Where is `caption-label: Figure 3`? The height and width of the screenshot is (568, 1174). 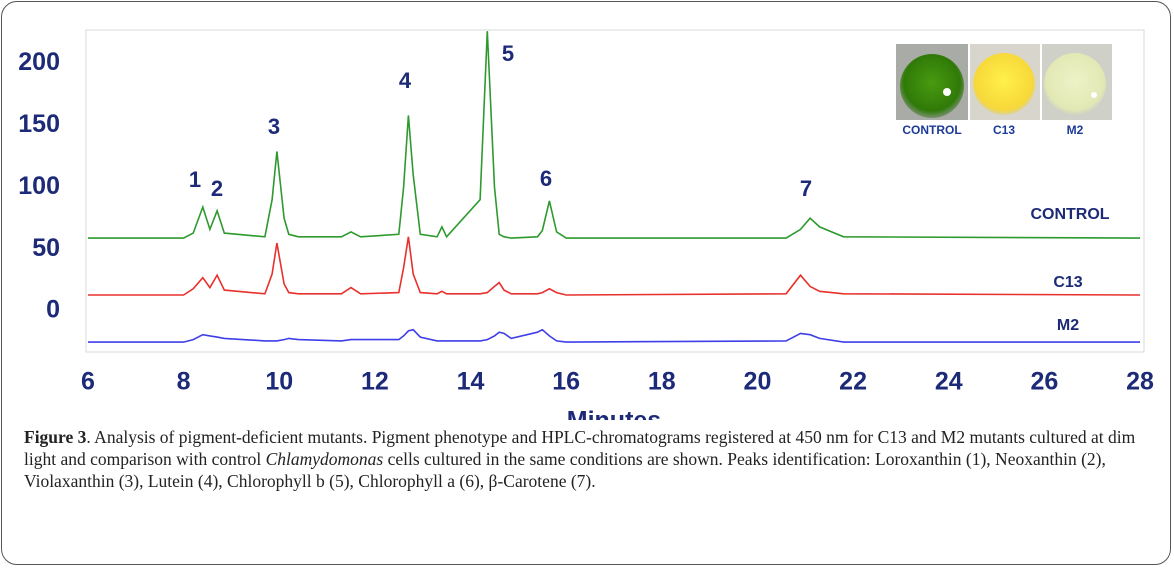
caption-label: Figure 3 is located at coordinates (55, 437).